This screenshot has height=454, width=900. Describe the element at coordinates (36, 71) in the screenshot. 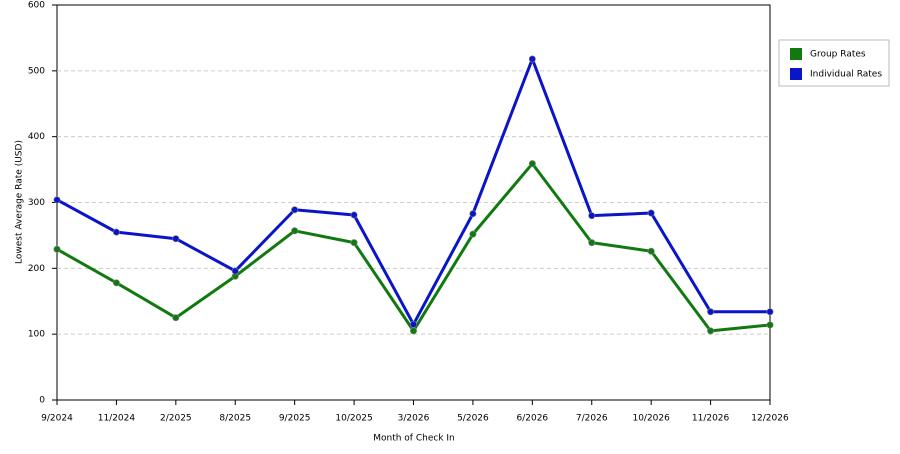

I see `y-tick-label: 500` at that location.